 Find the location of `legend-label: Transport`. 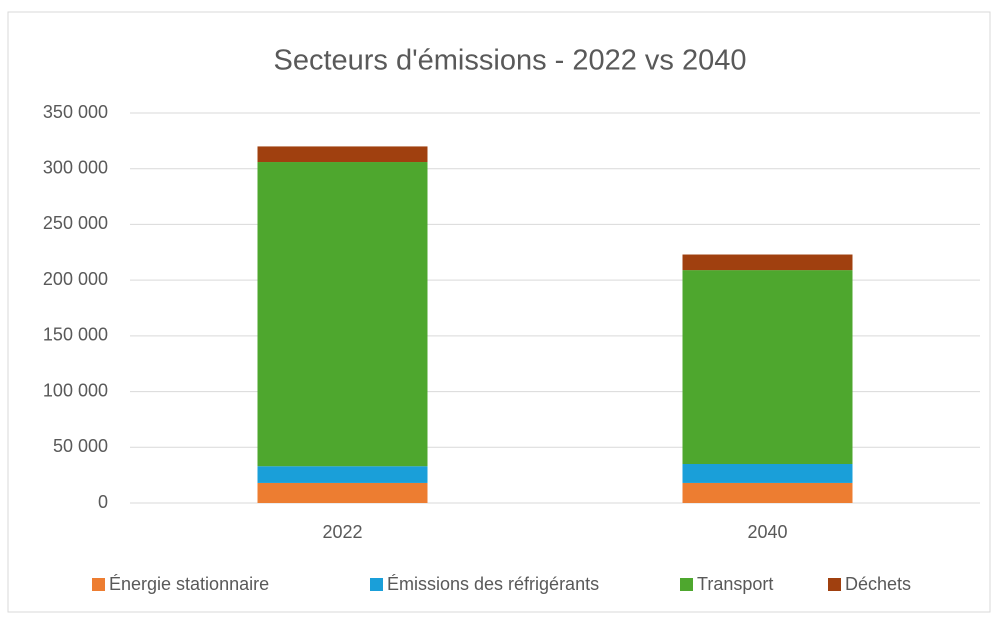

legend-label: Transport is located at coordinates (735, 584).